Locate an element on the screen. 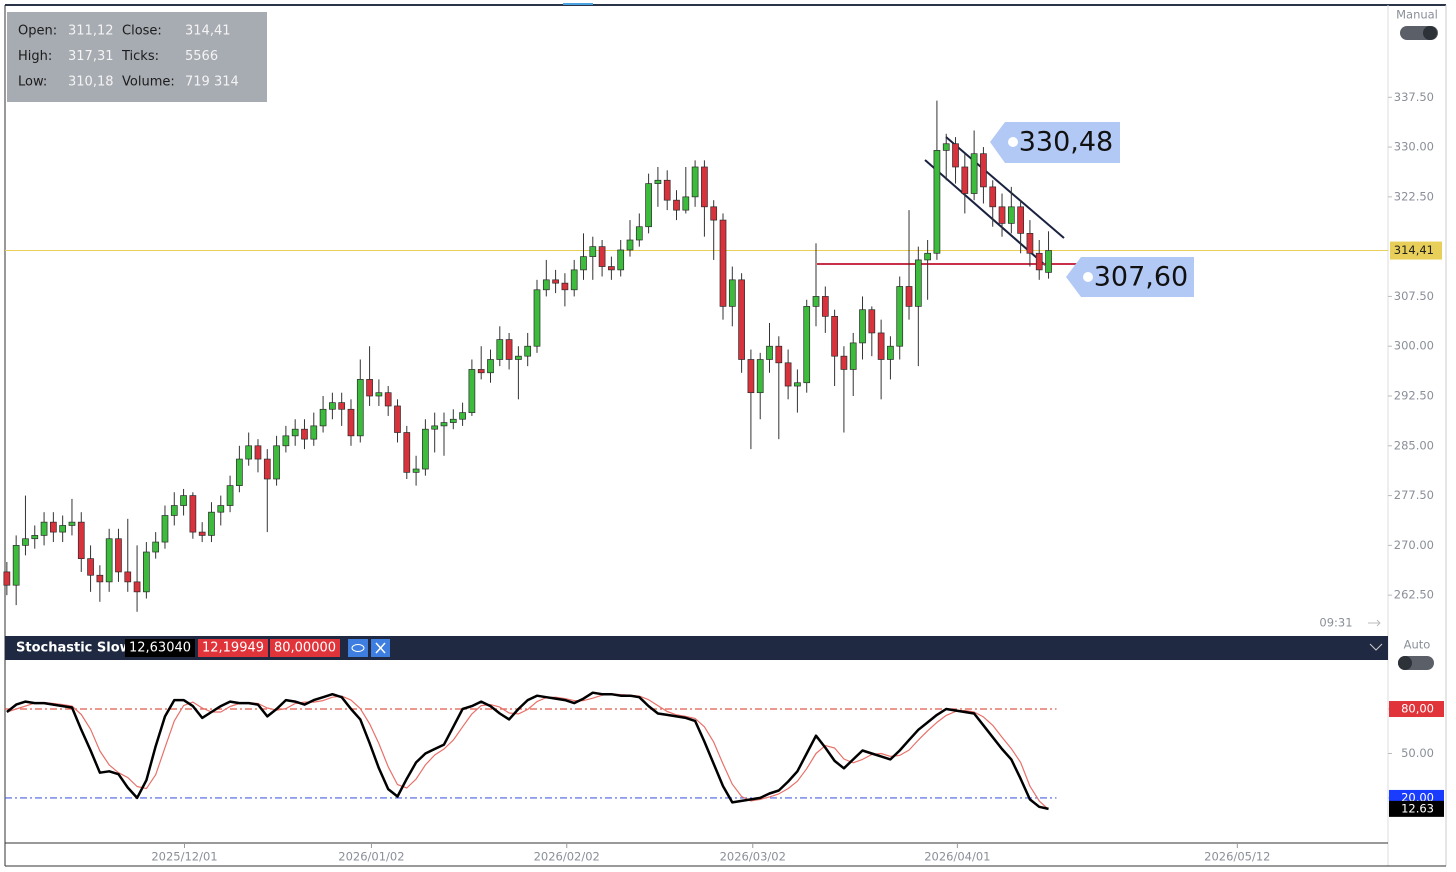  y-tick-label: 262.50 is located at coordinates (1414, 595).